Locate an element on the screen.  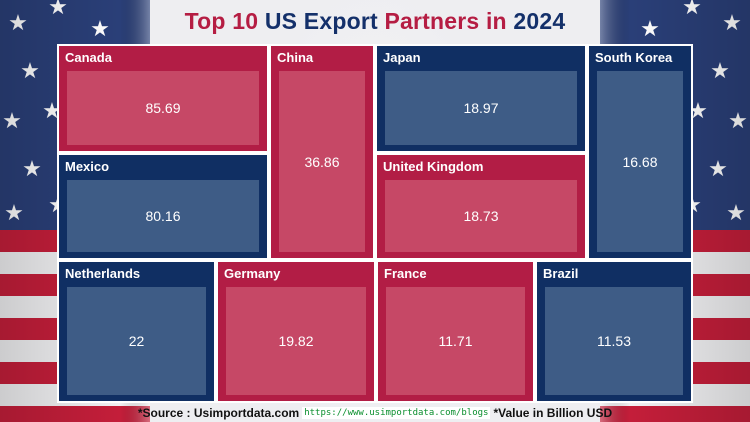
tile-label: Mexico is located at coordinates (87, 166).